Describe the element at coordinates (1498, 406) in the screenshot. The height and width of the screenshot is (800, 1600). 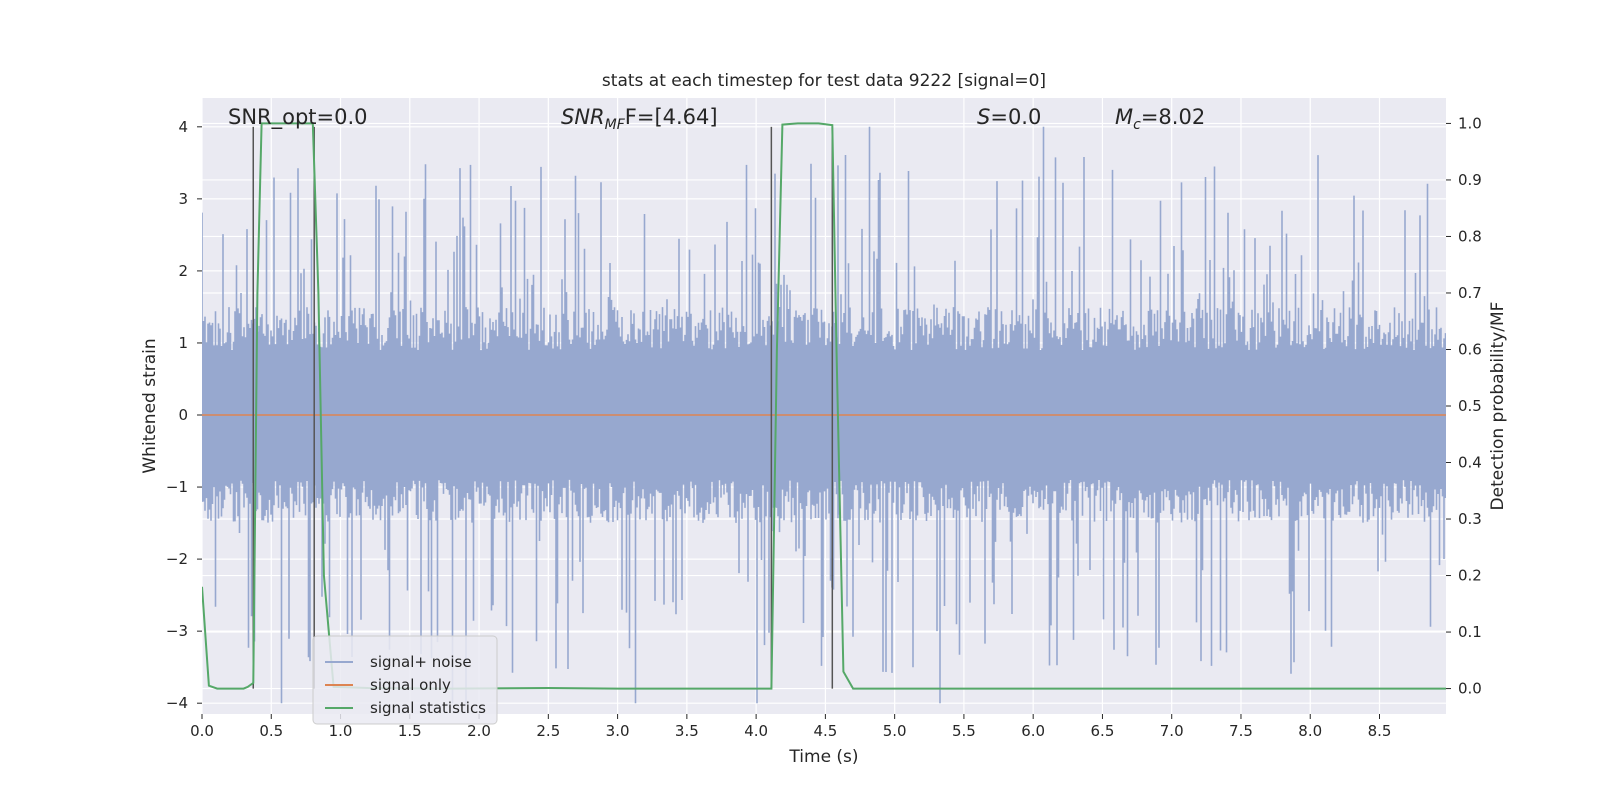
I see `y2-axis-label: Detection probability/MF` at that location.